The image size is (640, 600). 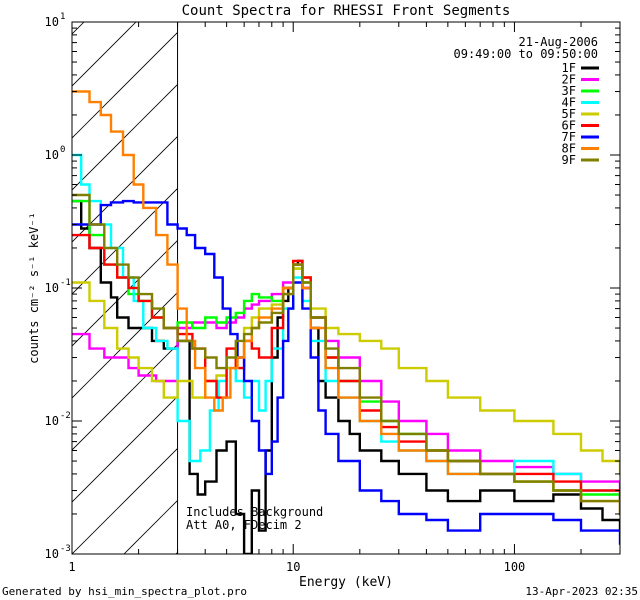 What do you see at coordinates (569, 126) in the screenshot?
I see `legend-label-6f: 6F` at bounding box center [569, 126].